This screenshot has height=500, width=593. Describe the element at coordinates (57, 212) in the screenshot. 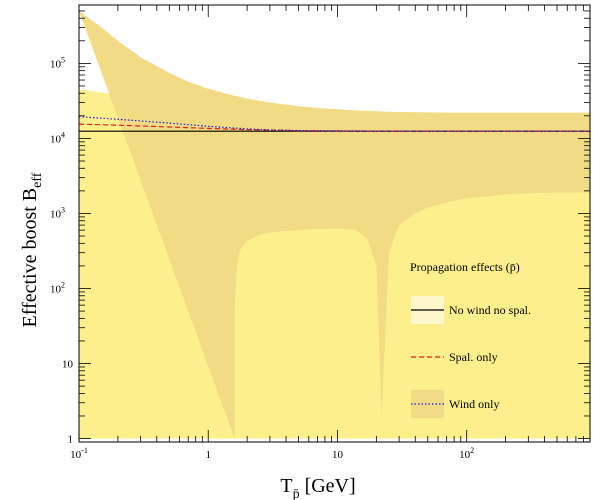

I see `y-tick-label: 10³` at that location.